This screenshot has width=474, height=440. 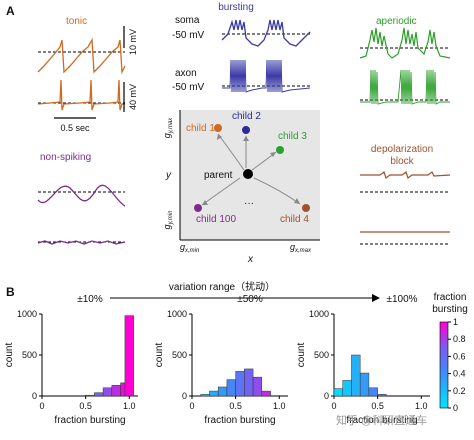 I want to click on tonic-scale-time: 0.5 sec, so click(x=75, y=128).